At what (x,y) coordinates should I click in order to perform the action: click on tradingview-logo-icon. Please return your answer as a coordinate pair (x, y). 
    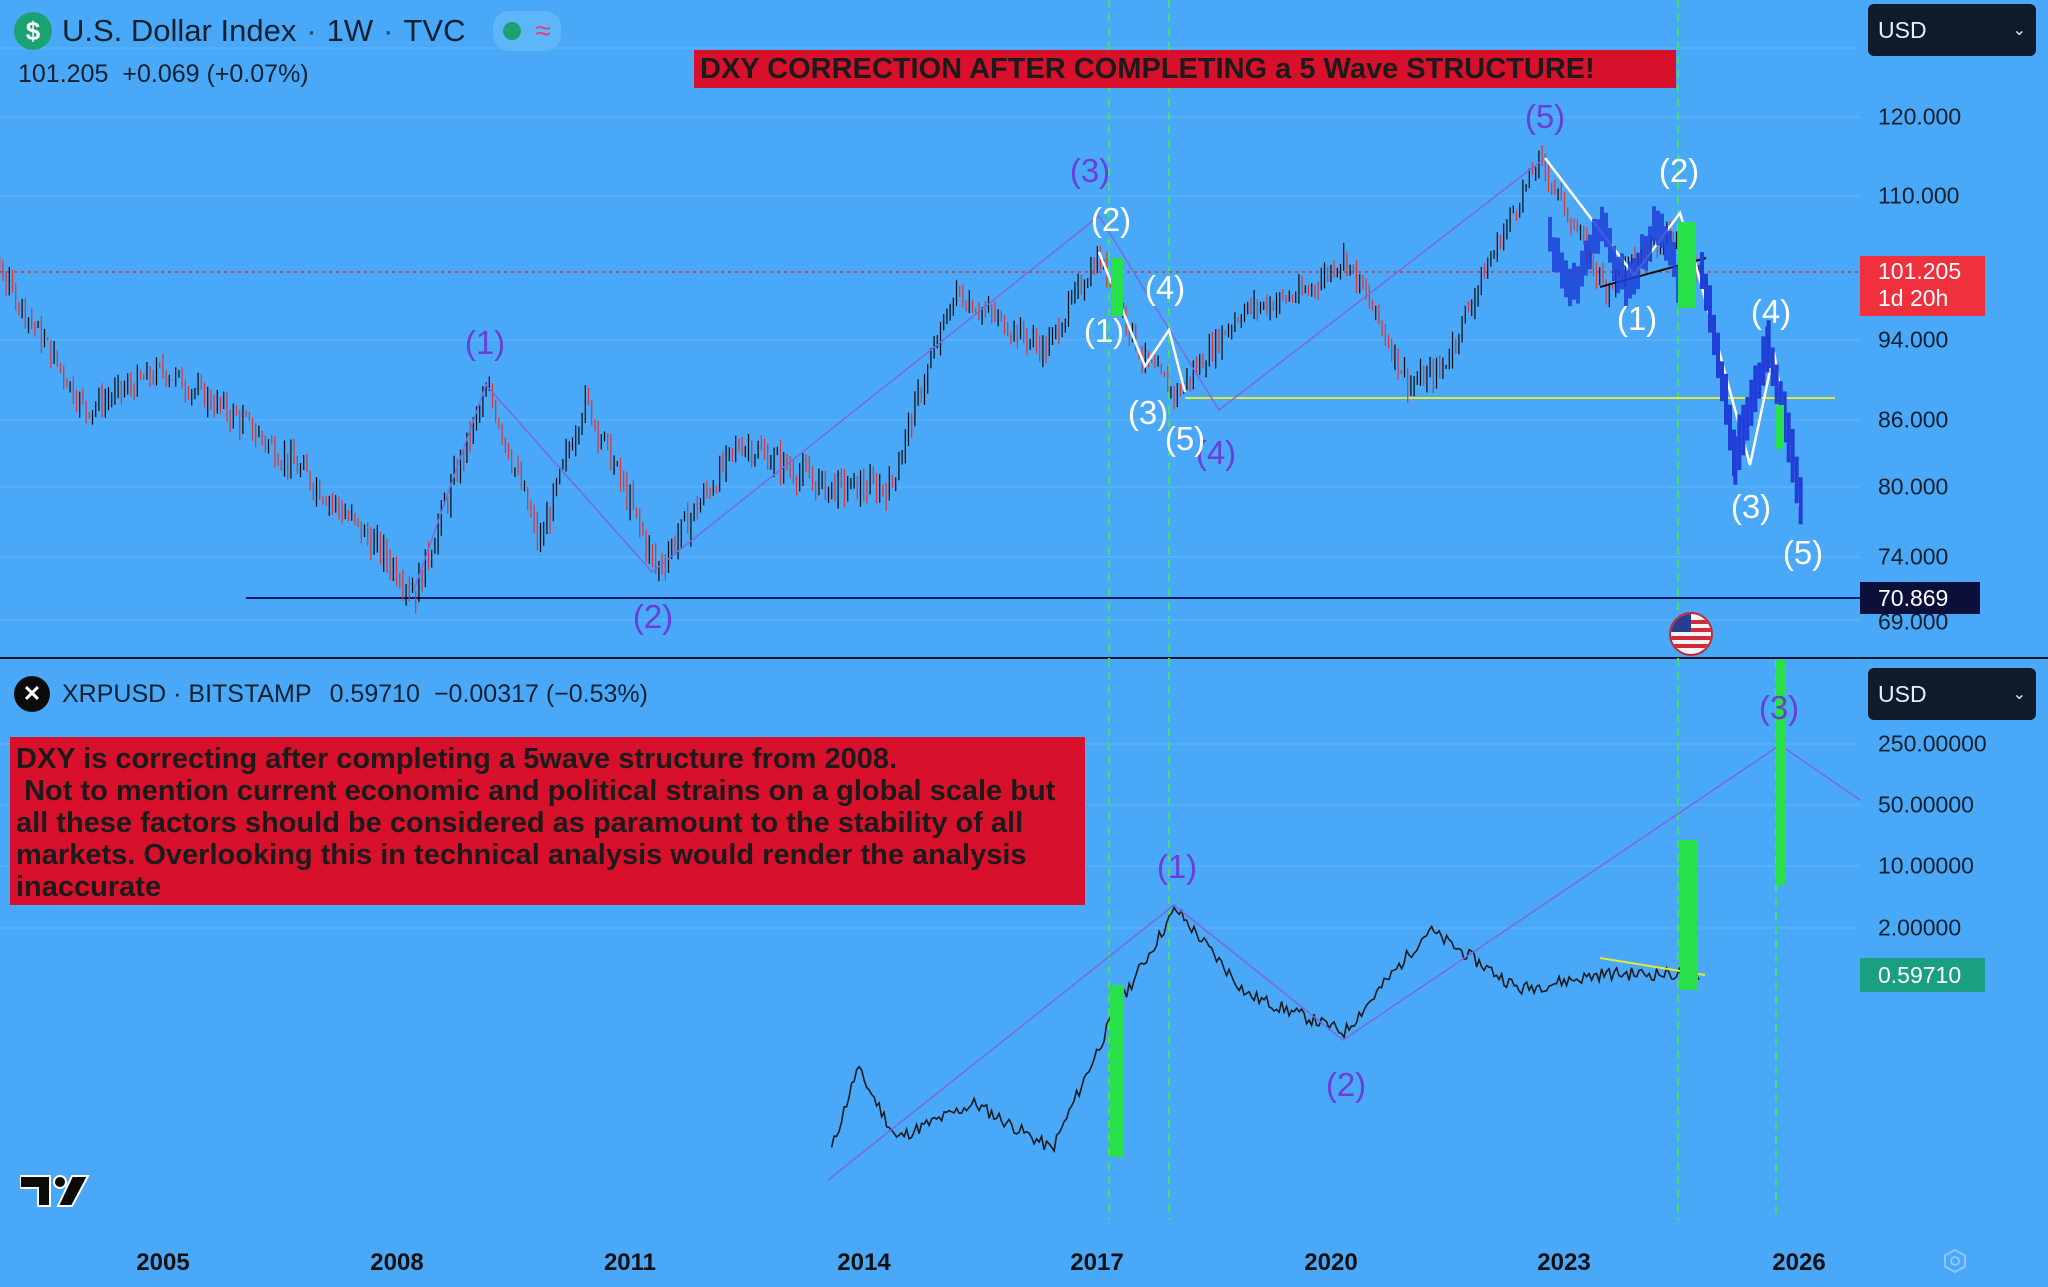
    Looking at the image, I should click on (54, 1191).